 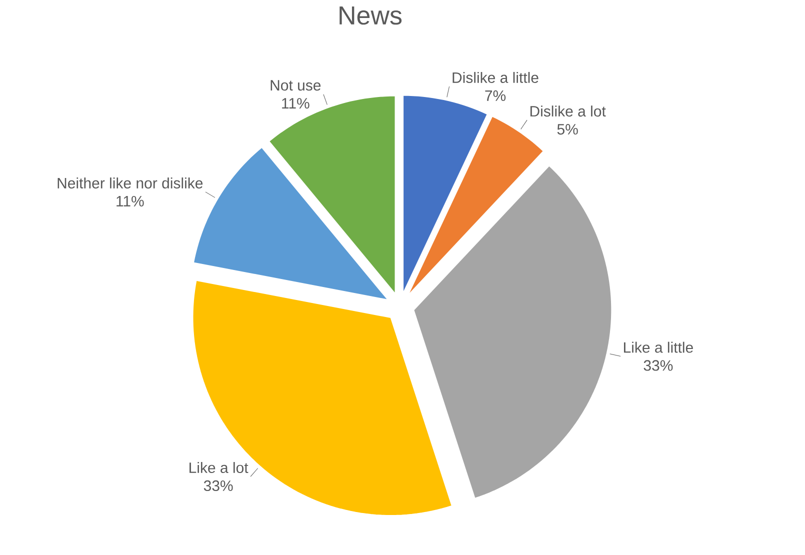 I want to click on data-label: 5%, so click(x=567, y=129).